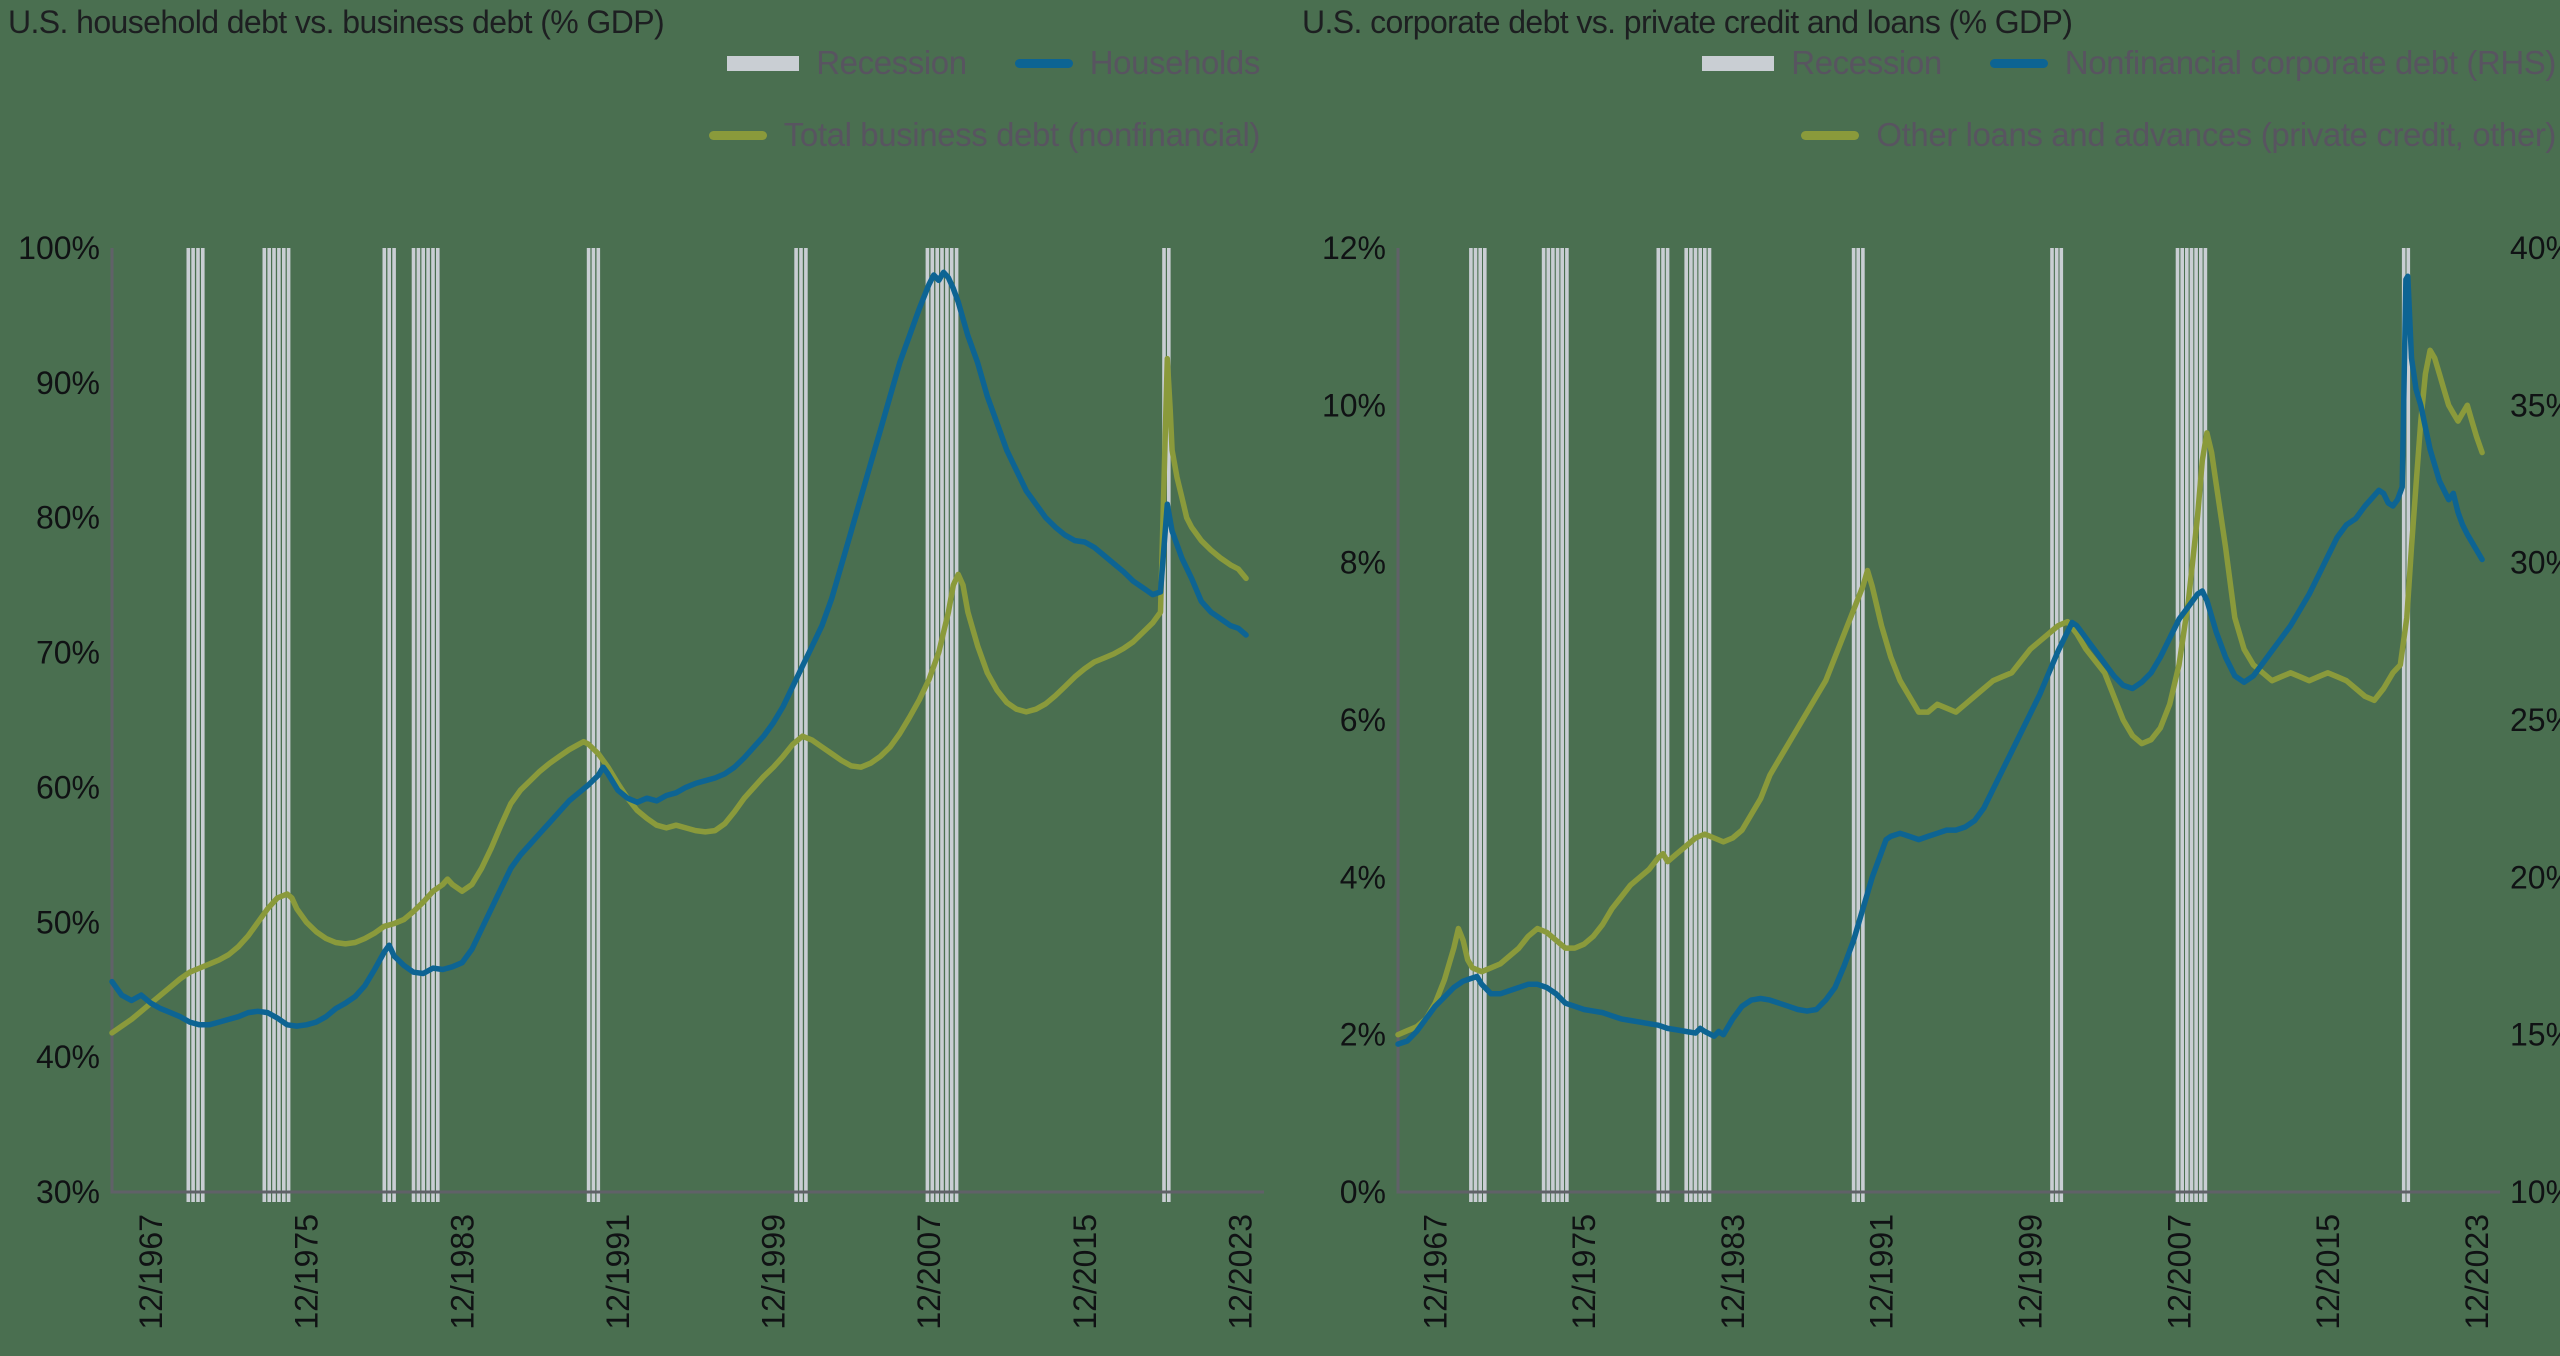 The height and width of the screenshot is (1356, 2560). Describe the element at coordinates (68, 922) in the screenshot. I see `y-axis-tick-label: 50%` at that location.